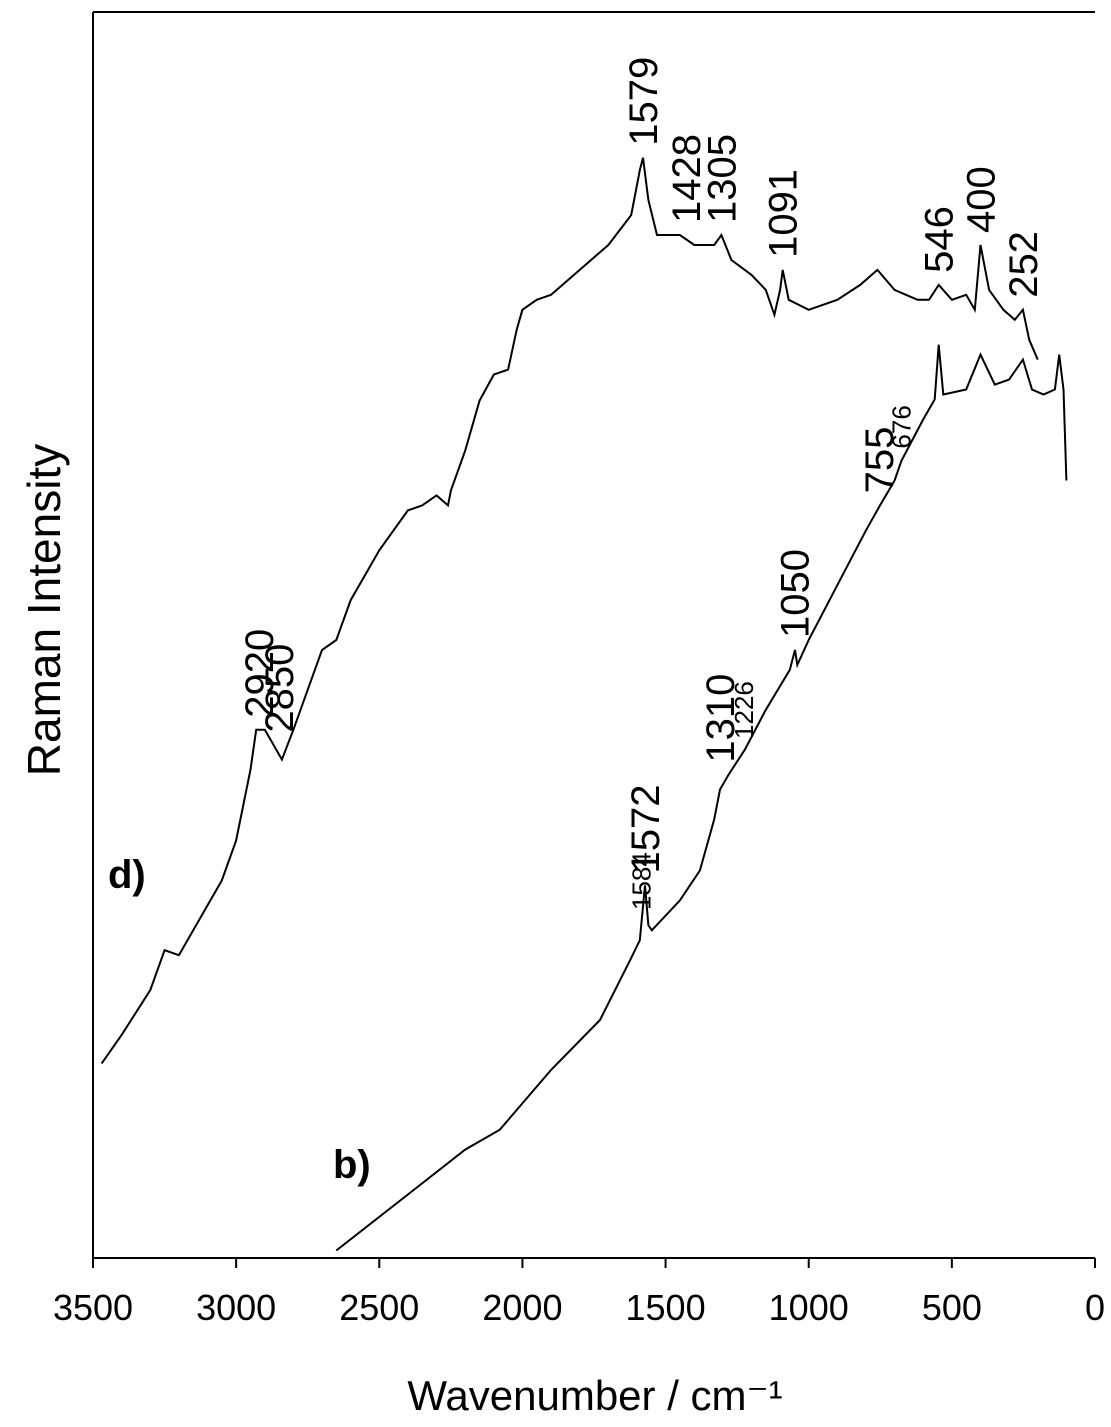 Image resolution: width=1111 pixels, height=1427 pixels. Describe the element at coordinates (902, 426) in the screenshot. I see `peak-label: 676` at that location.